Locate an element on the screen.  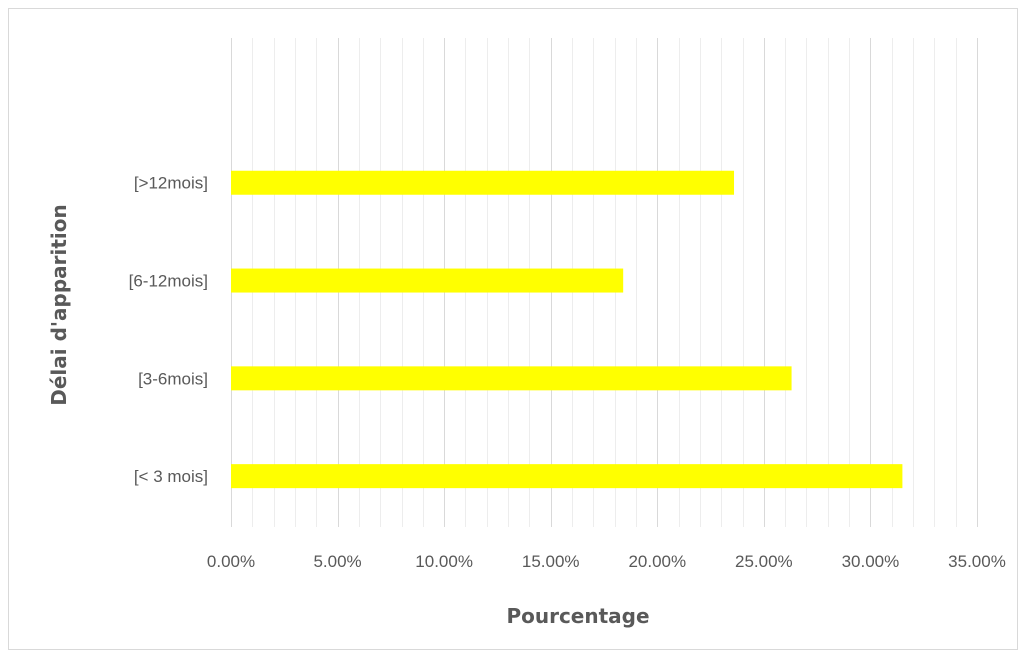
x-tick-label: 10.00% is located at coordinates (444, 561).